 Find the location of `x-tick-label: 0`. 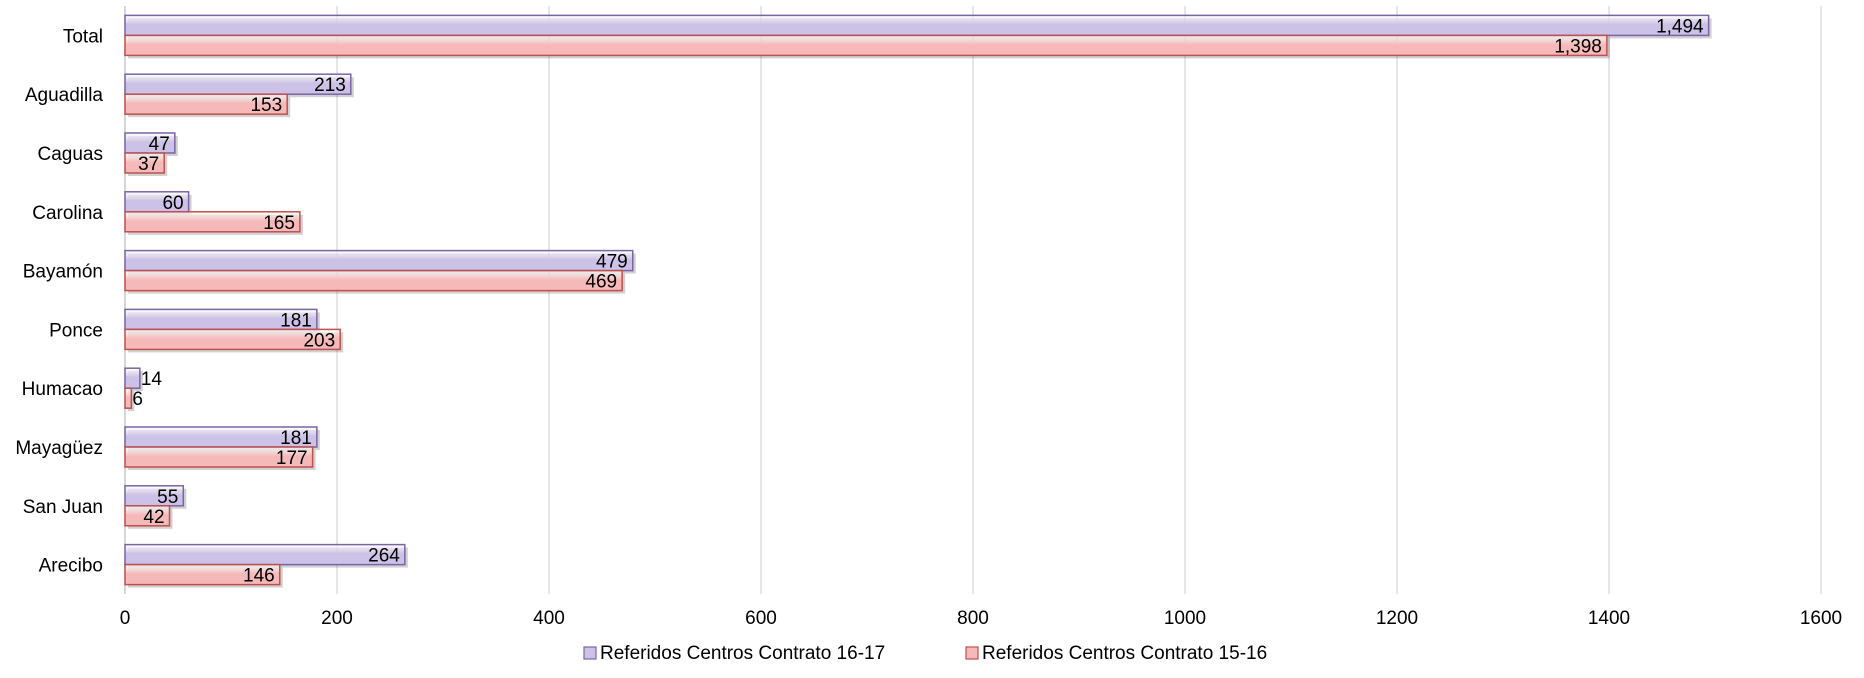

x-tick-label: 0 is located at coordinates (125, 618).